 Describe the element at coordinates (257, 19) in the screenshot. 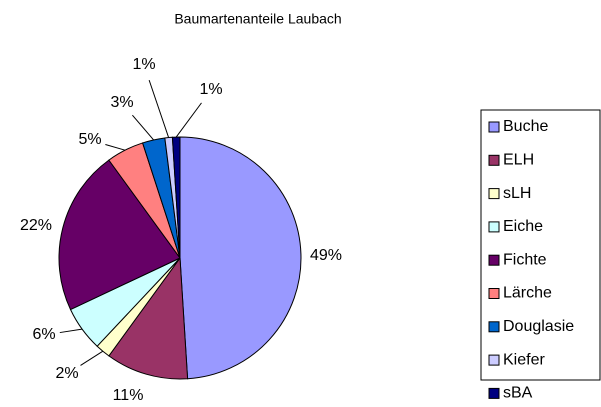

I see `chart-title: Baumartenanteile Laubach` at that location.